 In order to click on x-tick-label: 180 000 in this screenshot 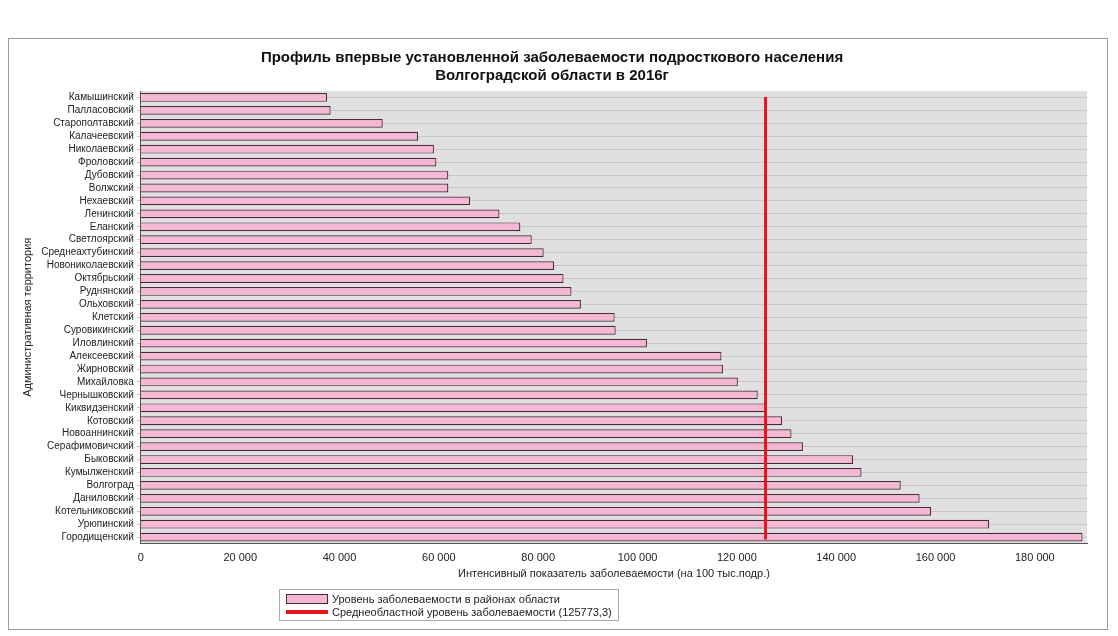, I will do `click(1034, 557)`.